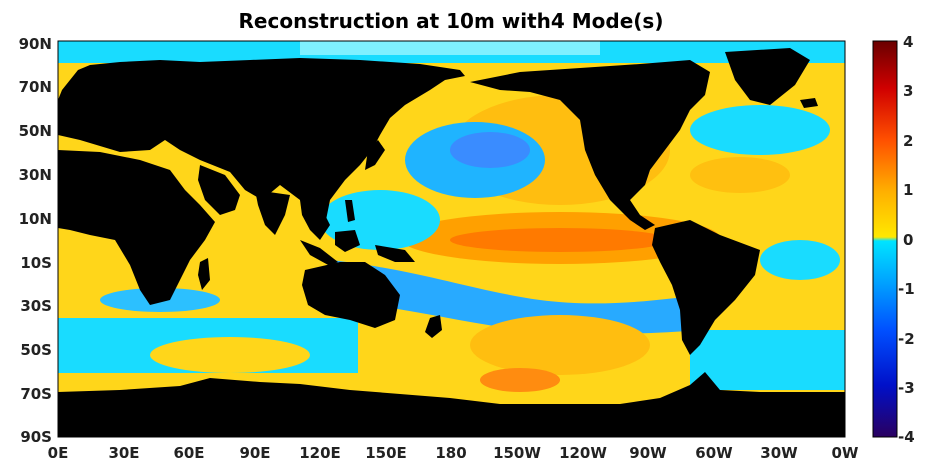  Describe the element at coordinates (375, 155) in the screenshot. I see `land-japan` at that location.